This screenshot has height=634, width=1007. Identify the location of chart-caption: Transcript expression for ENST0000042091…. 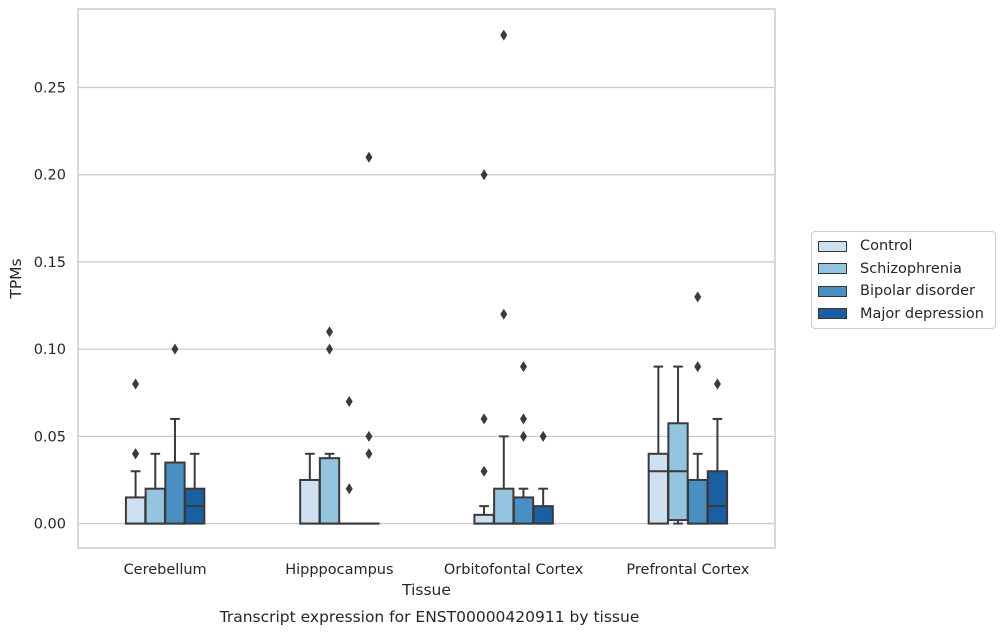
(429, 617).